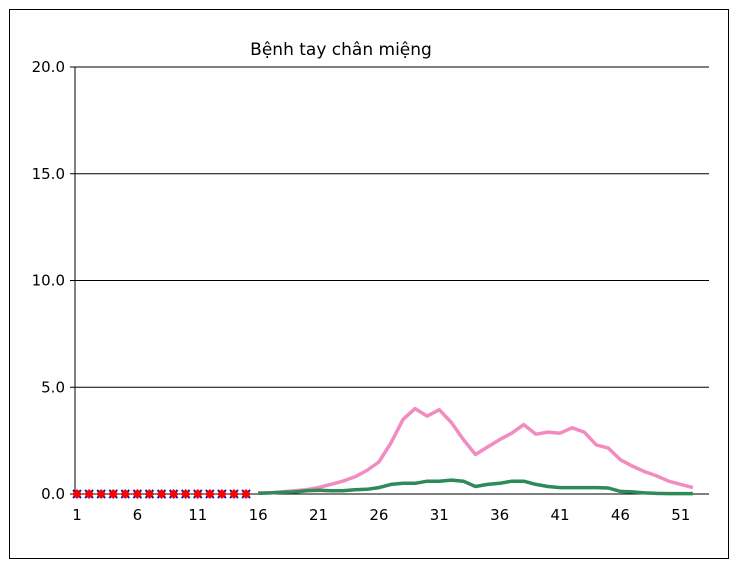 The width and height of the screenshot is (741, 571). Describe the element at coordinates (318, 515) in the screenshot. I see `x-tick-label: 21` at that location.